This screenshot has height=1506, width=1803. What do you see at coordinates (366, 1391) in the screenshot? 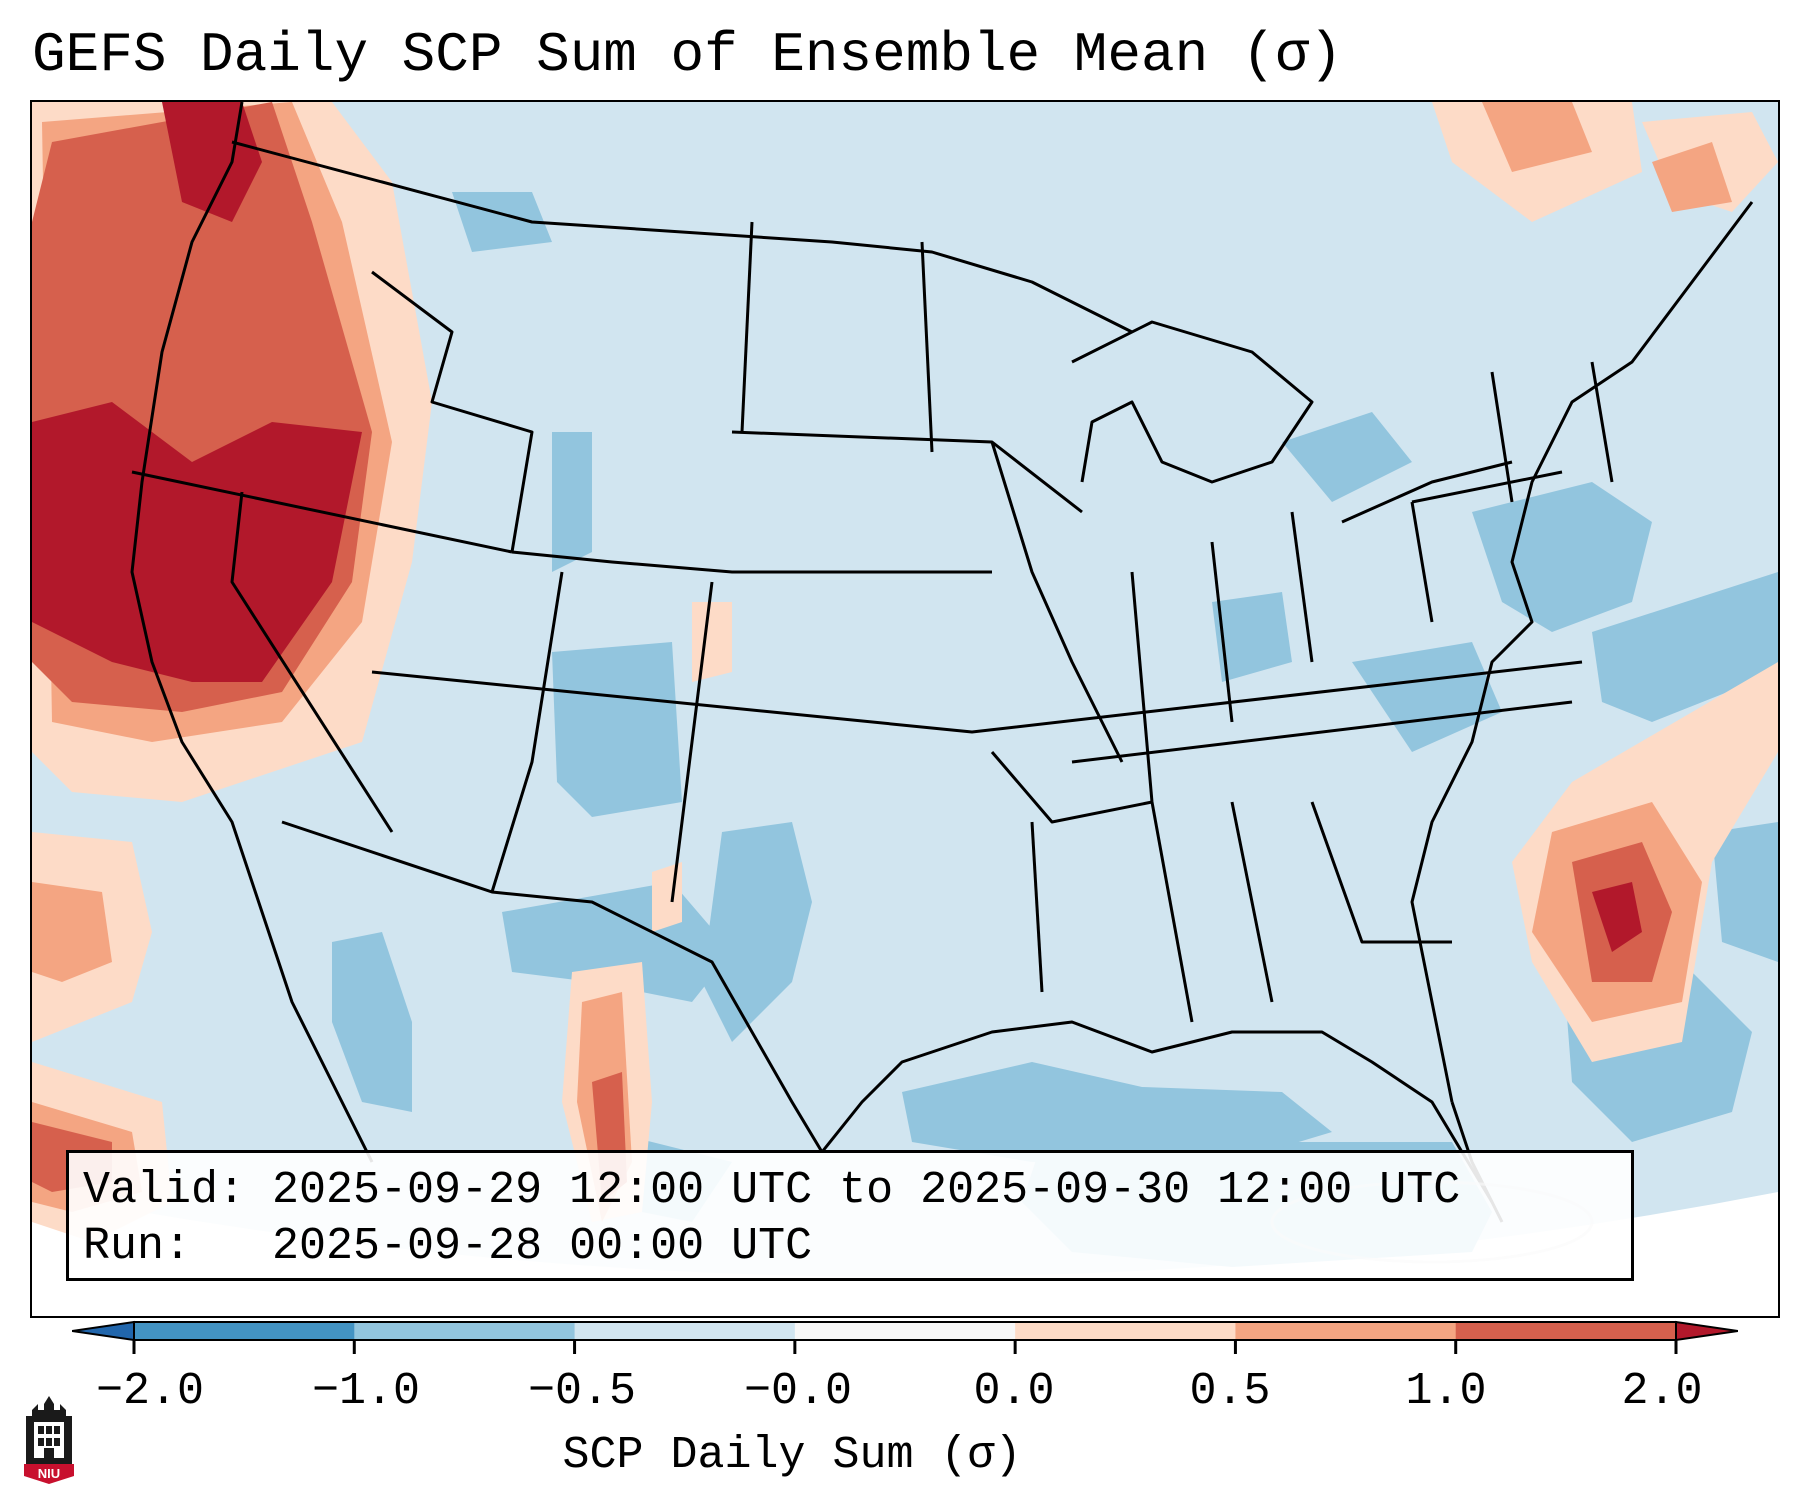
I see `colorbar-tick-label: −1.0` at bounding box center [366, 1391].